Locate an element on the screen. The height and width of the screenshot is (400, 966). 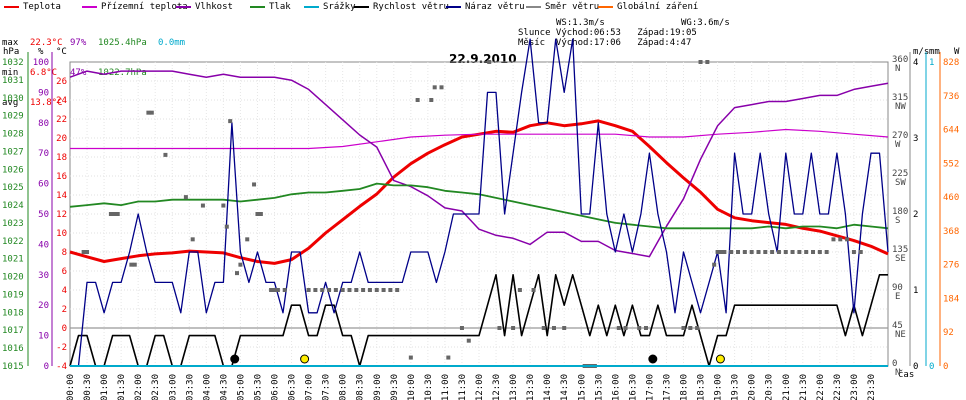
temp-tick-label: 0 is located at coordinates (64, 329).